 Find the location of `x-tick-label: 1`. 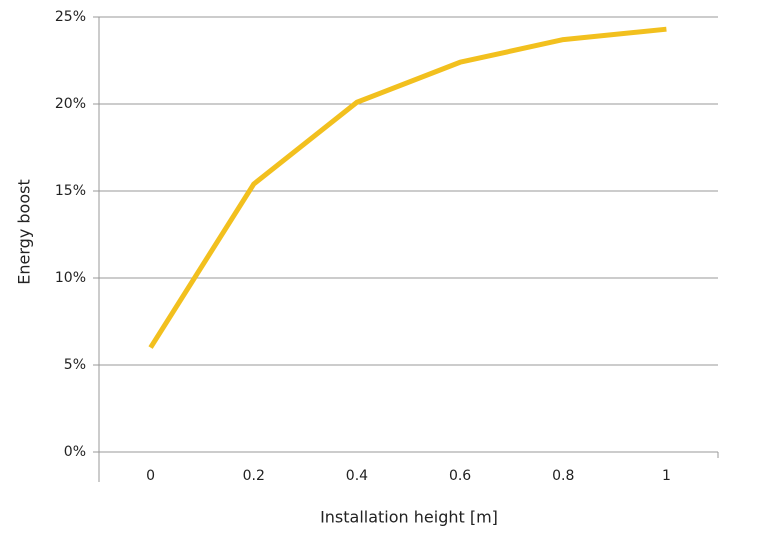

x-tick-label: 1 is located at coordinates (666, 476).